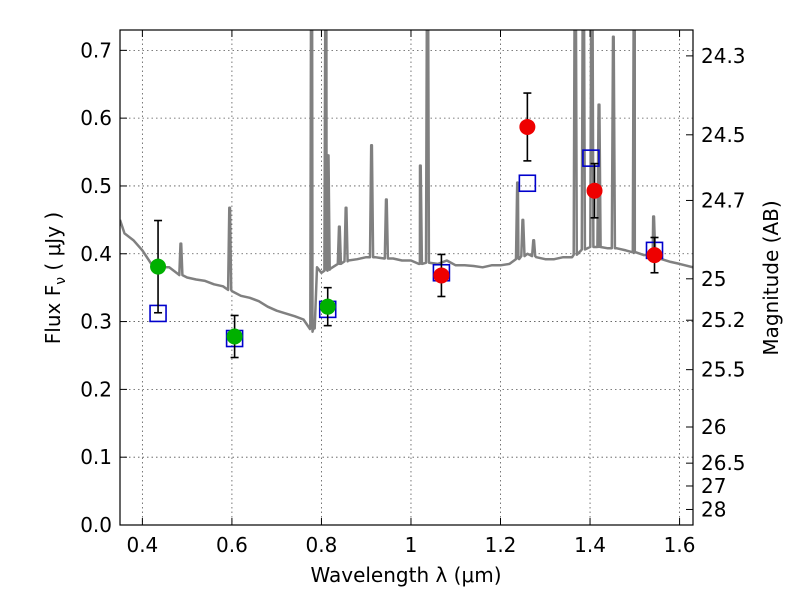 The width and height of the screenshot is (800, 600). Describe the element at coordinates (232, 545) in the screenshot. I see `x-tick-label: 0.6` at that location.